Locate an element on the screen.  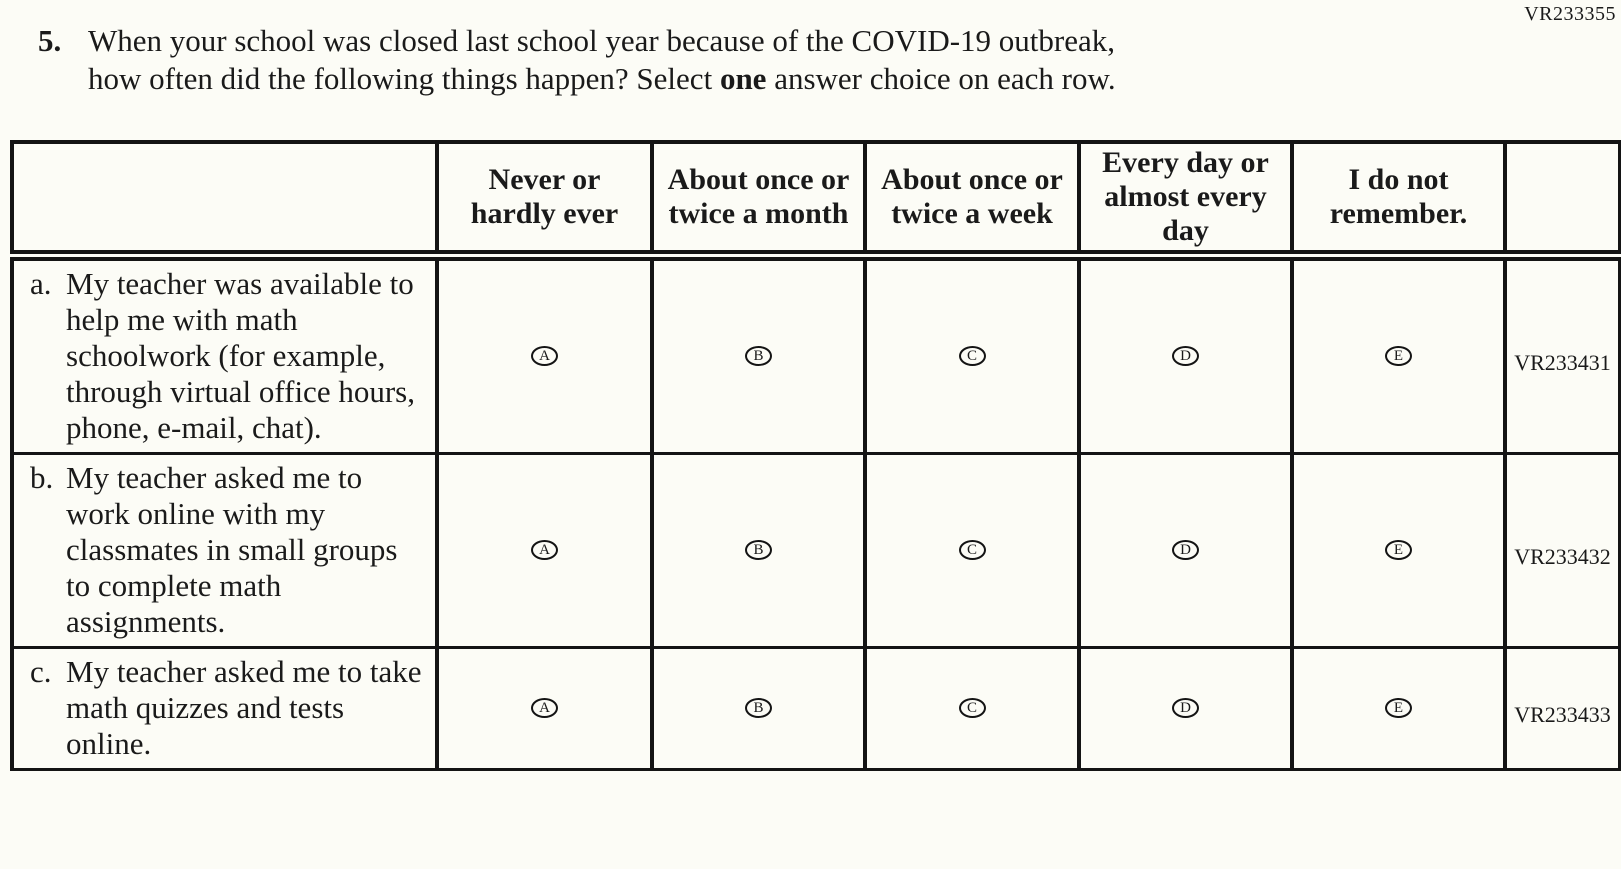
stem-header-empty is located at coordinates (224, 200).